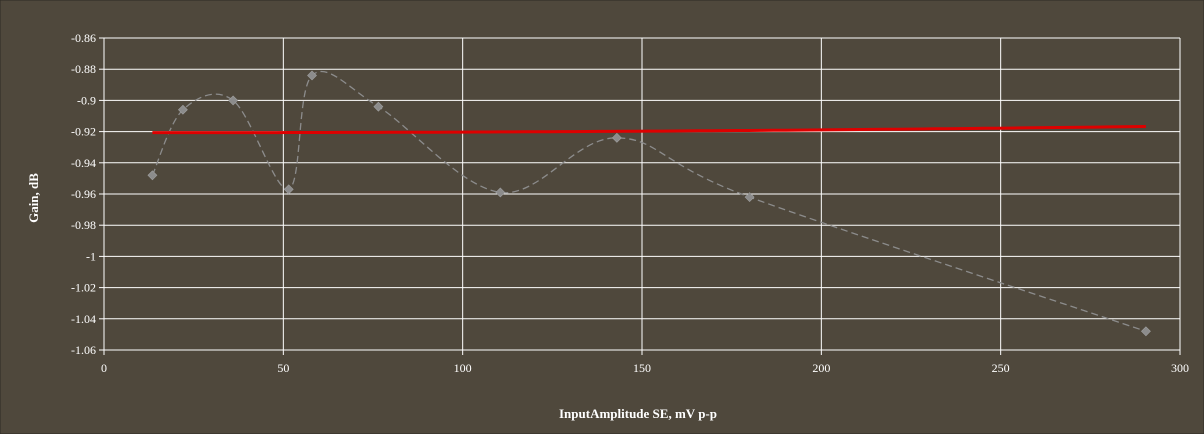 This screenshot has height=439, width=1204. Describe the element at coordinates (642, 368) in the screenshot. I see `x-tick-label: 150` at that location.